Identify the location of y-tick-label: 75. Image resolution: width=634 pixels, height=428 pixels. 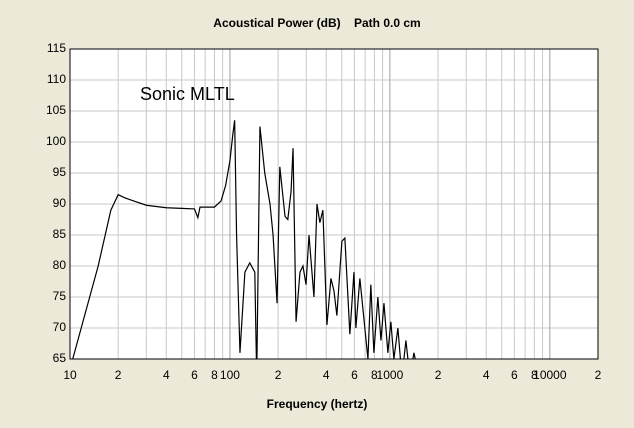
(60, 296).